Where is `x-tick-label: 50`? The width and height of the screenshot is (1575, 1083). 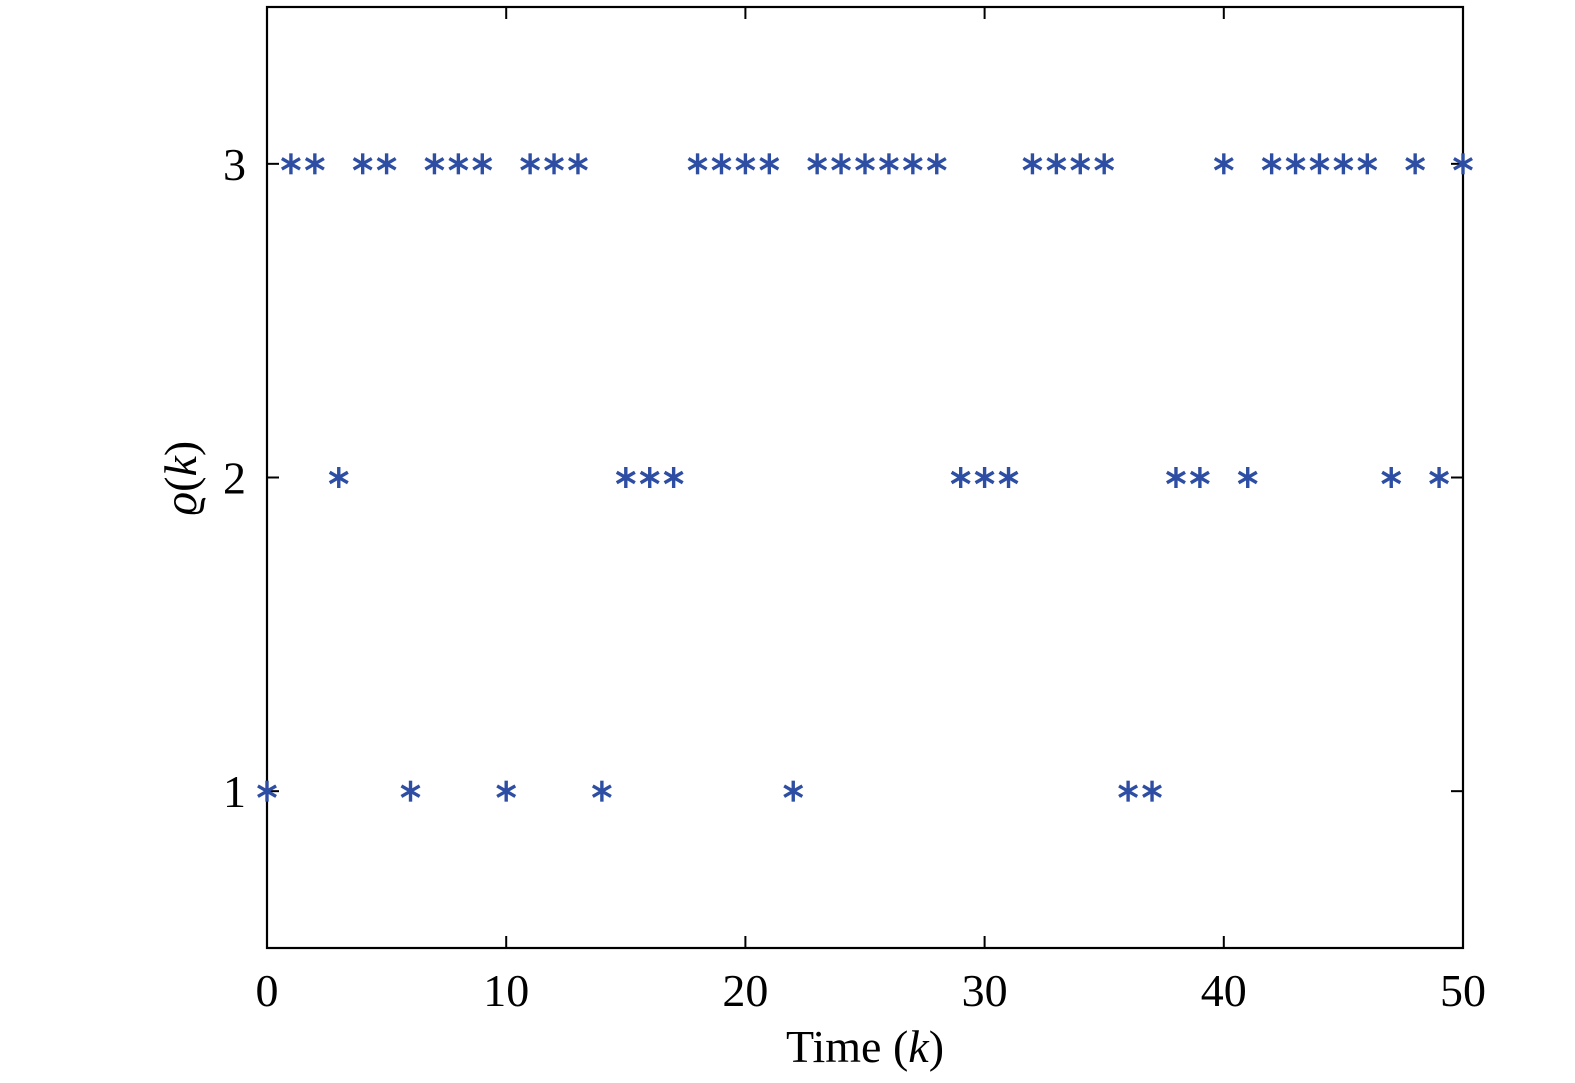
x-tick-label: 50 is located at coordinates (1463, 990).